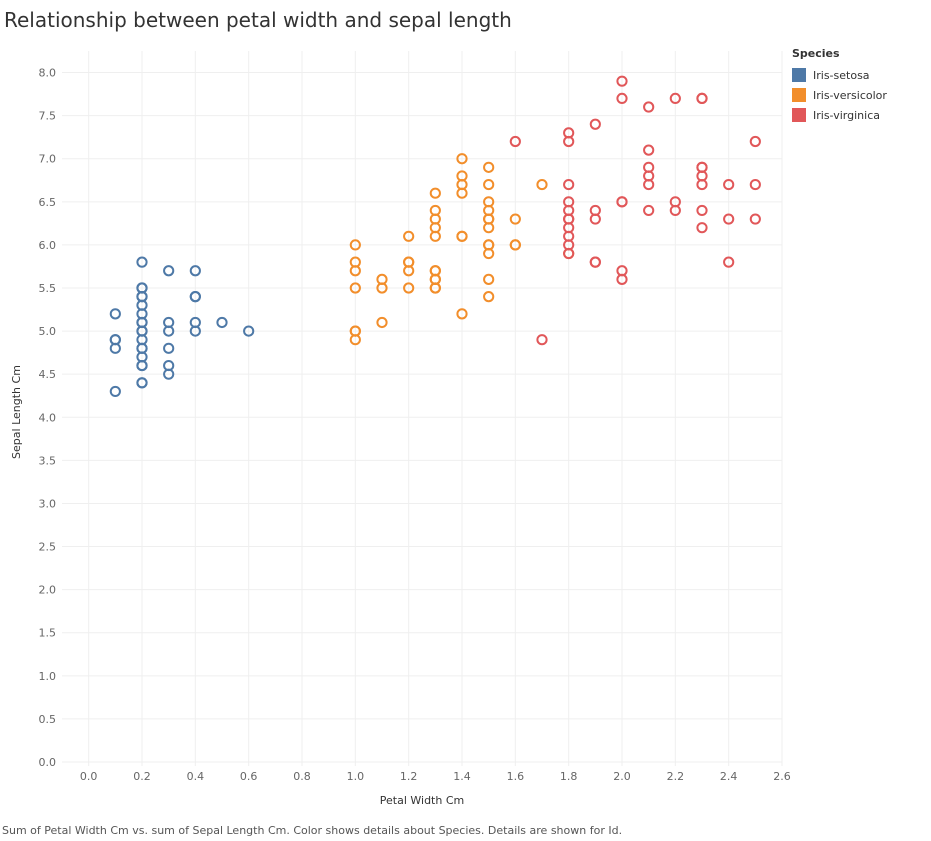 The image size is (931, 841). What do you see at coordinates (48, 547) in the screenshot?
I see `y-tick-label: 2.5` at bounding box center [48, 547].